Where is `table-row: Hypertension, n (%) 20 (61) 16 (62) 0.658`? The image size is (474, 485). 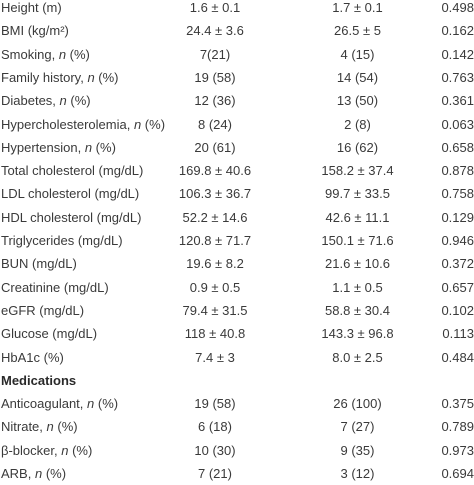
table-row: Hypertension, n (%) 20 (61) 16 (62) 0.658 is located at coordinates (237, 148).